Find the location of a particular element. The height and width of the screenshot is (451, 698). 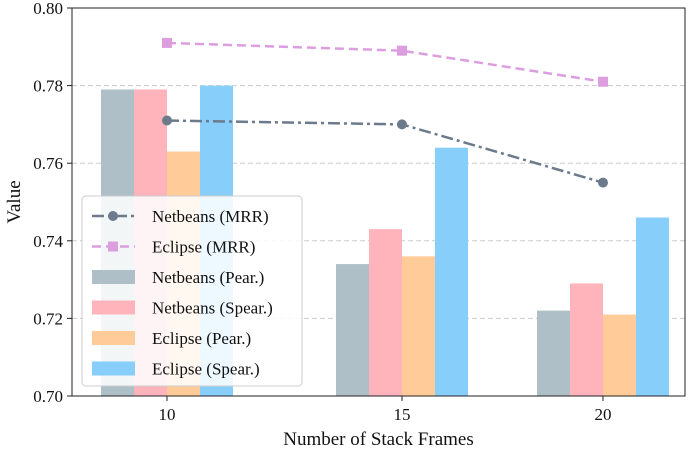

legend-label-netbeans-pear: Netbeans (Pear.) is located at coordinates (208, 277).